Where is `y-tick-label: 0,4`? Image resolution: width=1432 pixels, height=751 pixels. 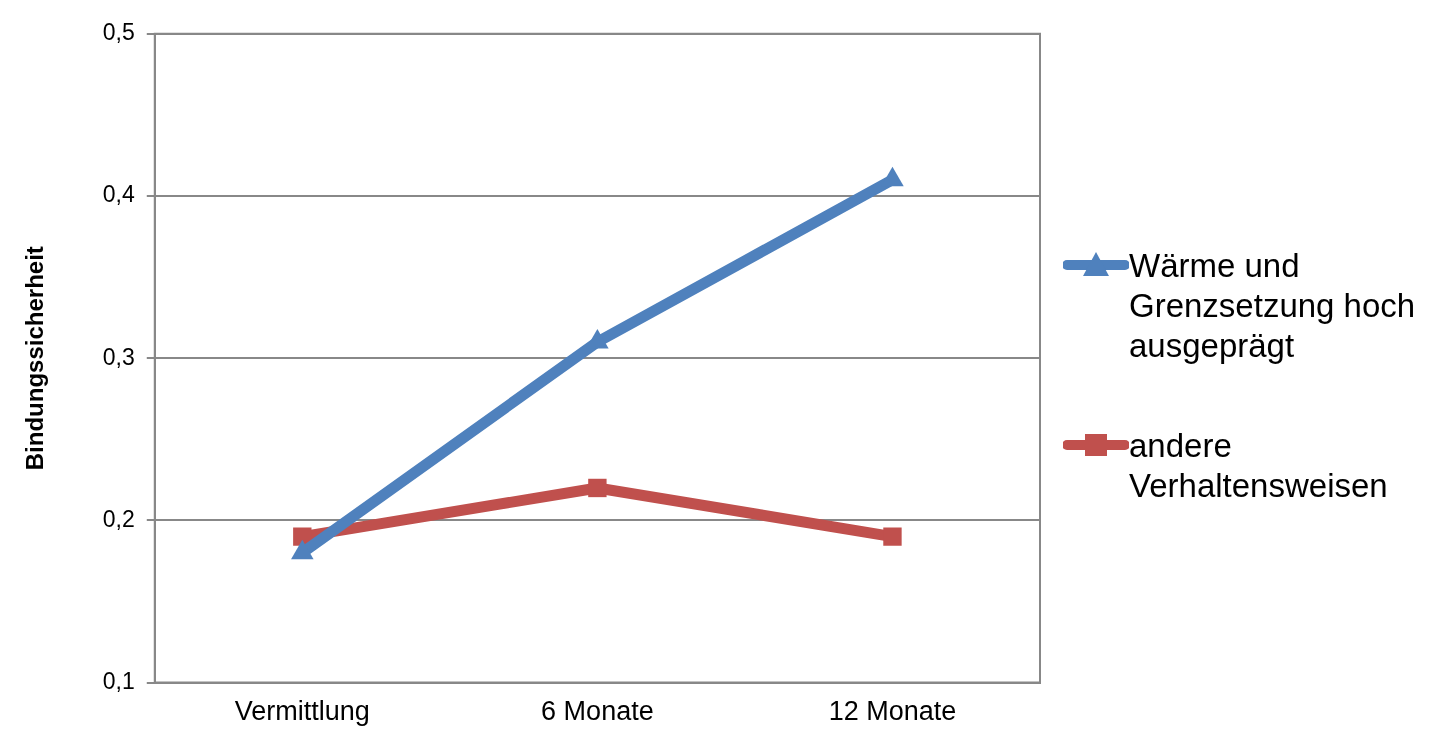 y-tick-label: 0,4 is located at coordinates (118, 194).